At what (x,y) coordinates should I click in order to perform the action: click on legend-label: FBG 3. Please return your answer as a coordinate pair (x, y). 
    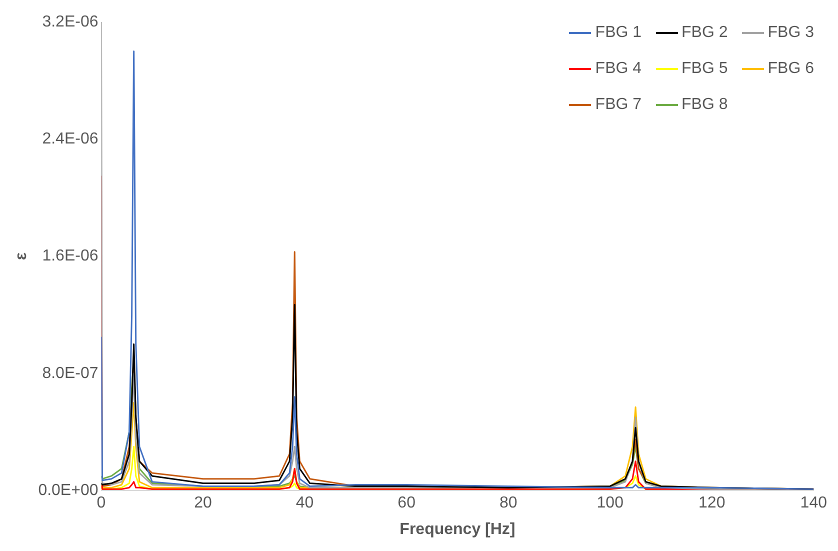
    Looking at the image, I should click on (791, 33).